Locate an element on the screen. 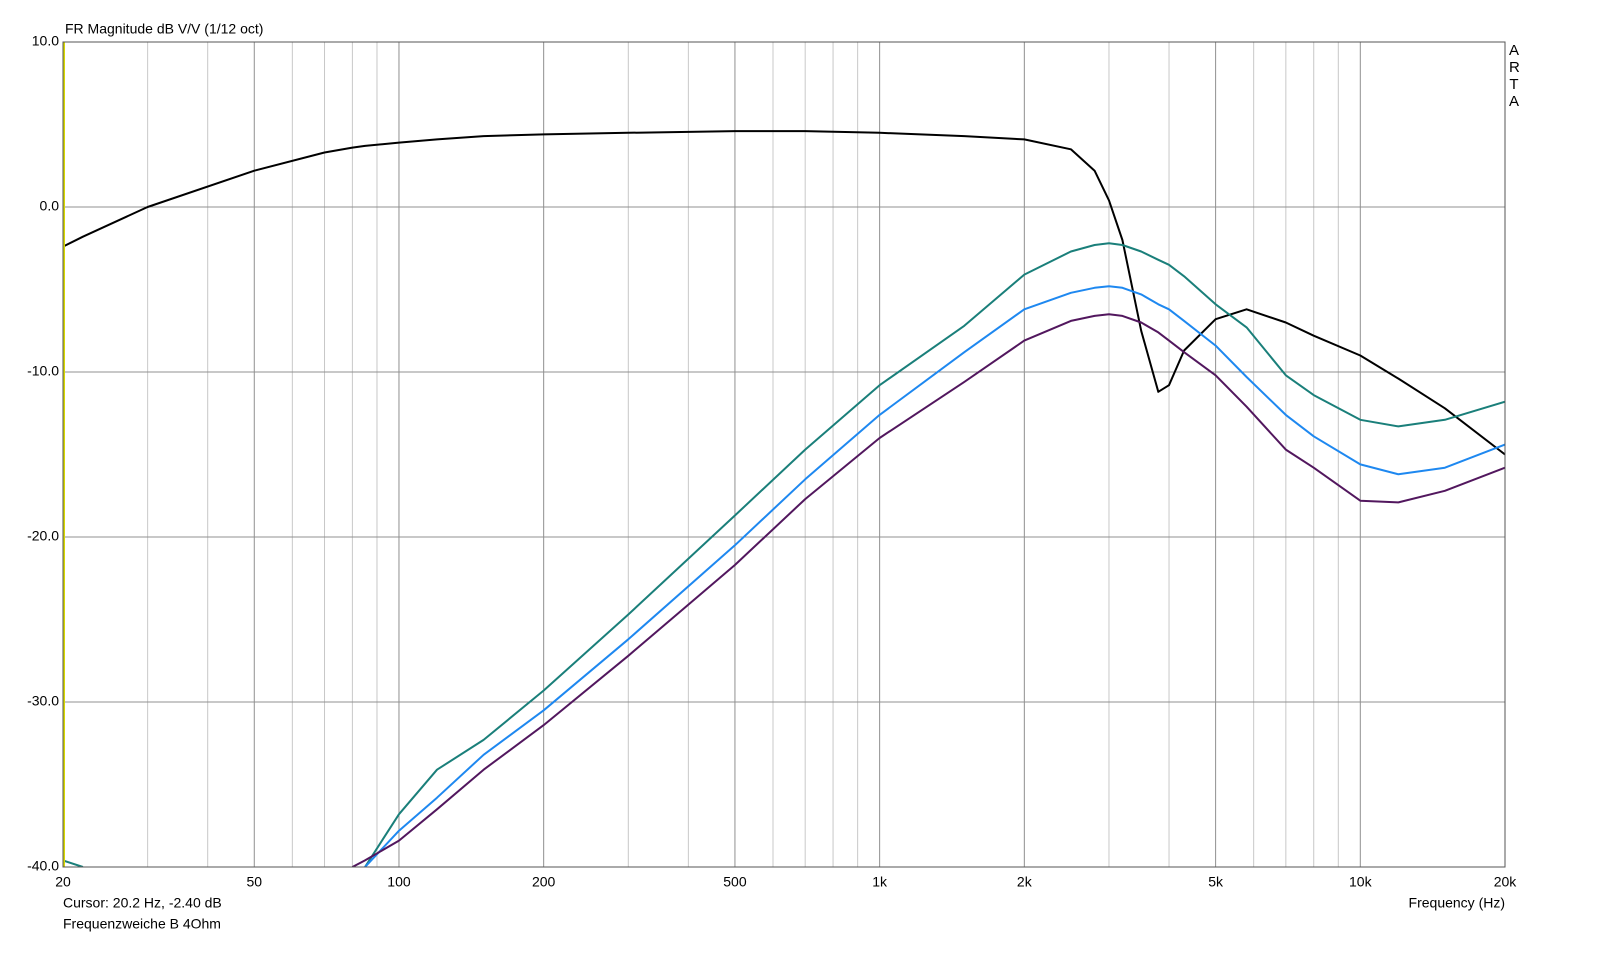 This screenshot has width=1598, height=955. x-tick-label: 500 is located at coordinates (735, 882).